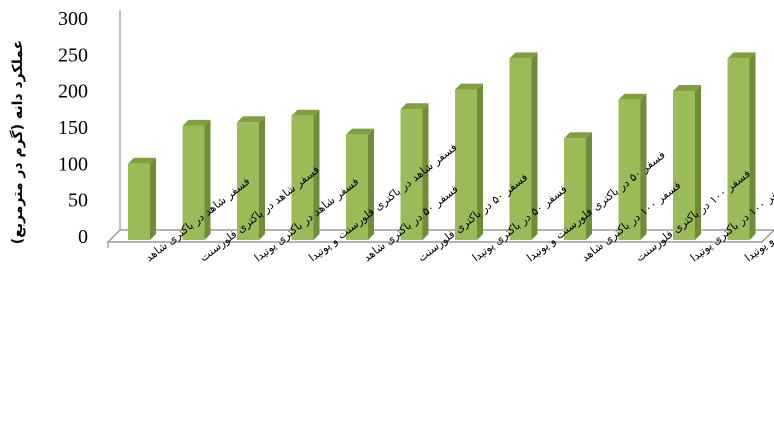 The height and width of the screenshot is (437, 774). Describe the element at coordinates (440, 236) in the screenshot. I see `chart-floor` at that location.